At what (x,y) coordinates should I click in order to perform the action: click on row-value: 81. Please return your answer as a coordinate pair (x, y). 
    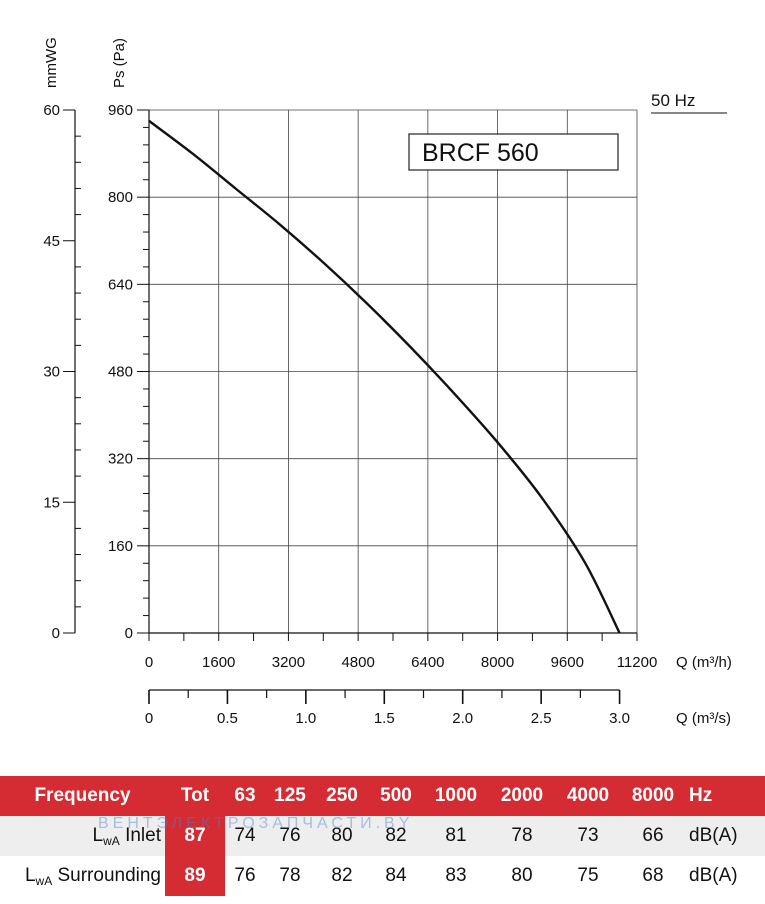
    Looking at the image, I should click on (456, 836).